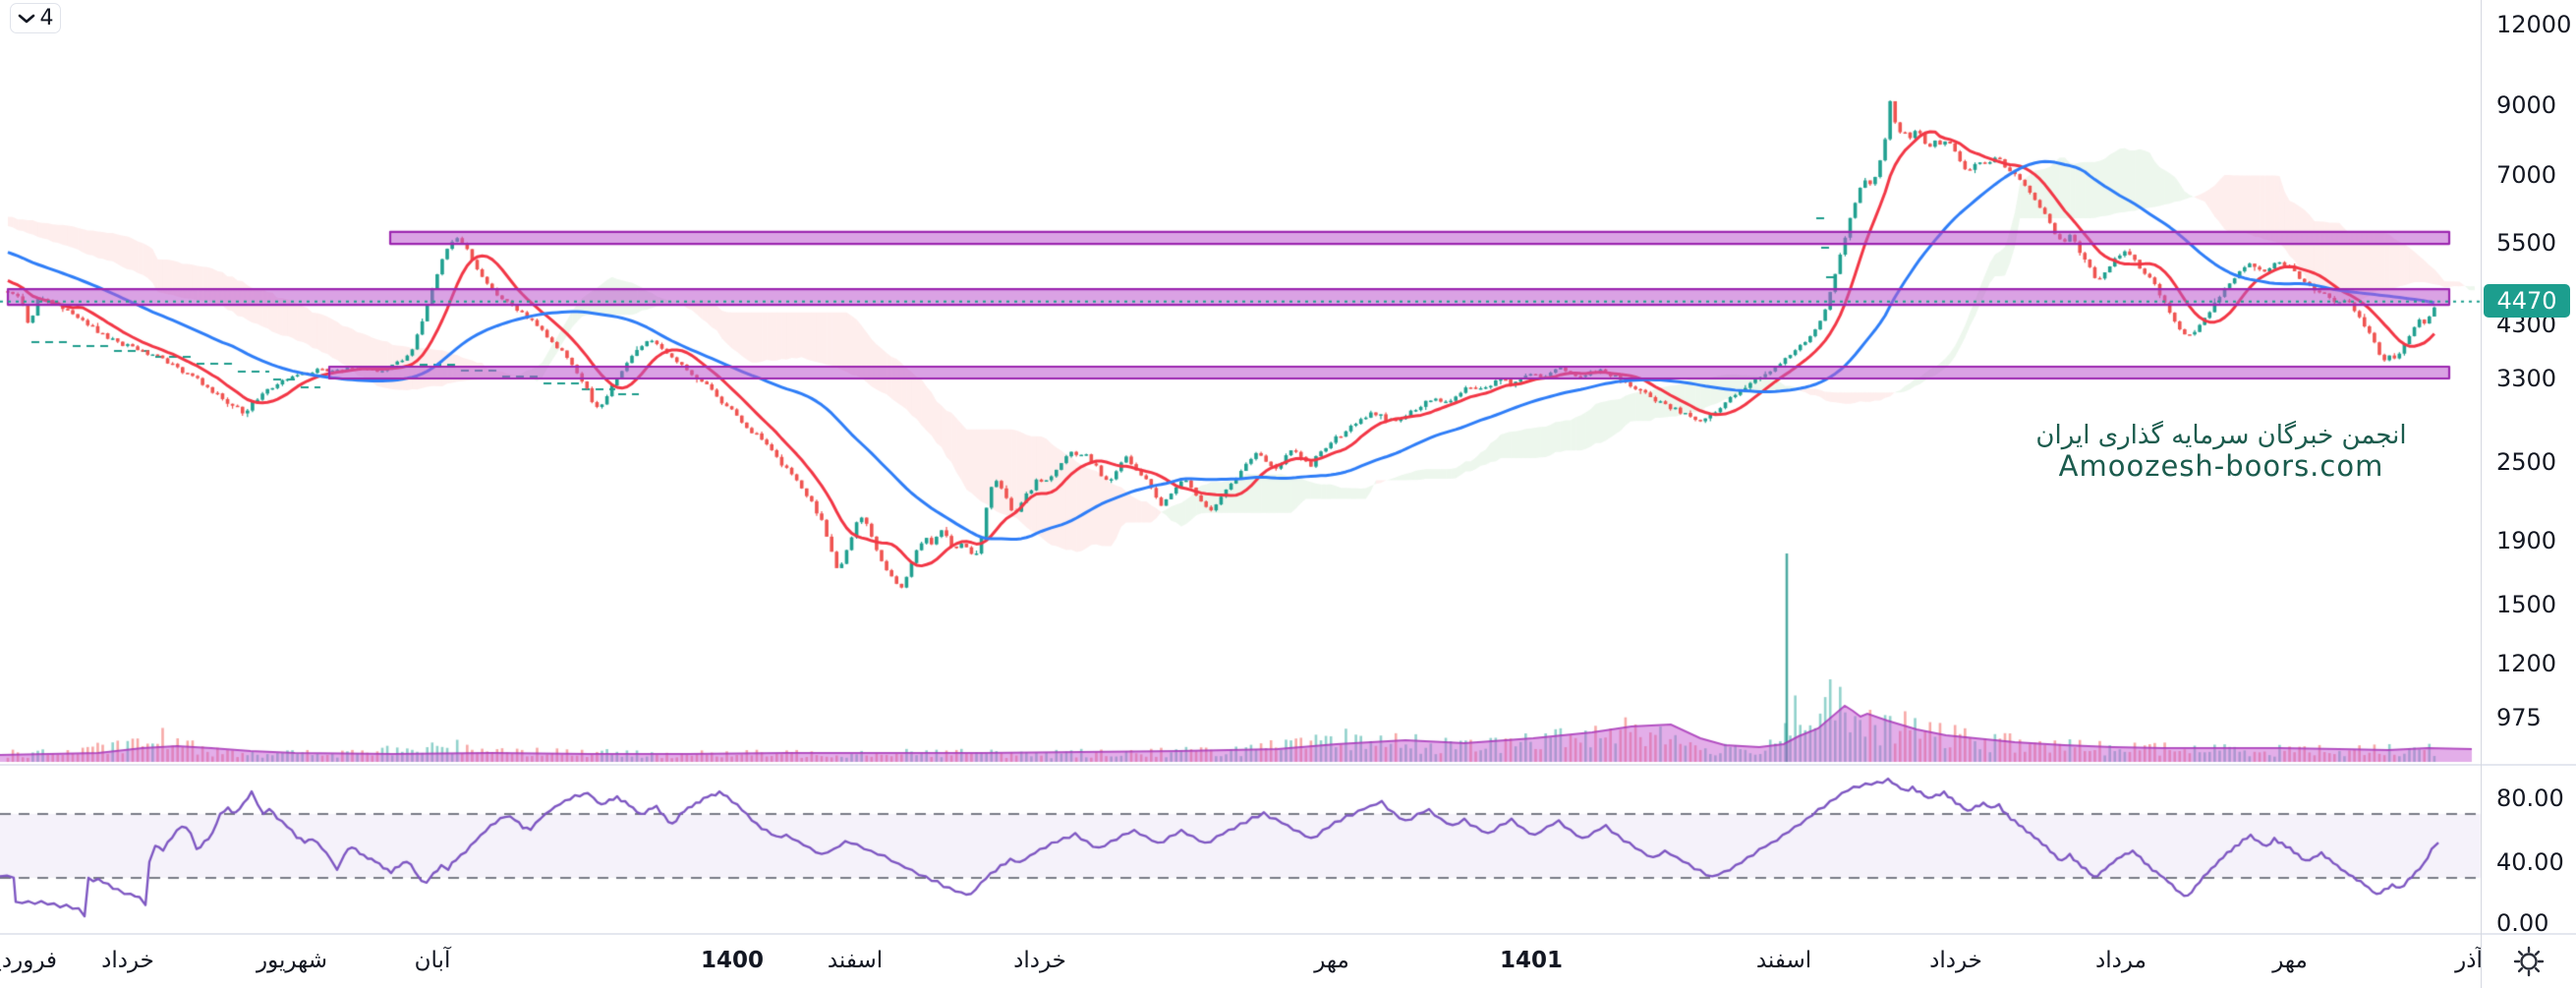 The height and width of the screenshot is (988, 2576). I want to click on price-axis-label: 7000, so click(2527, 175).